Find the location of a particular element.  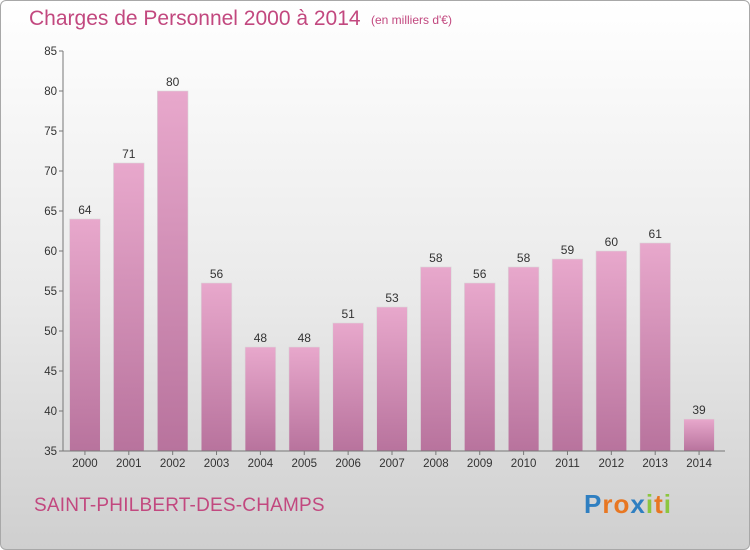

x-tick-label-2001: 2001 is located at coordinates (129, 464).